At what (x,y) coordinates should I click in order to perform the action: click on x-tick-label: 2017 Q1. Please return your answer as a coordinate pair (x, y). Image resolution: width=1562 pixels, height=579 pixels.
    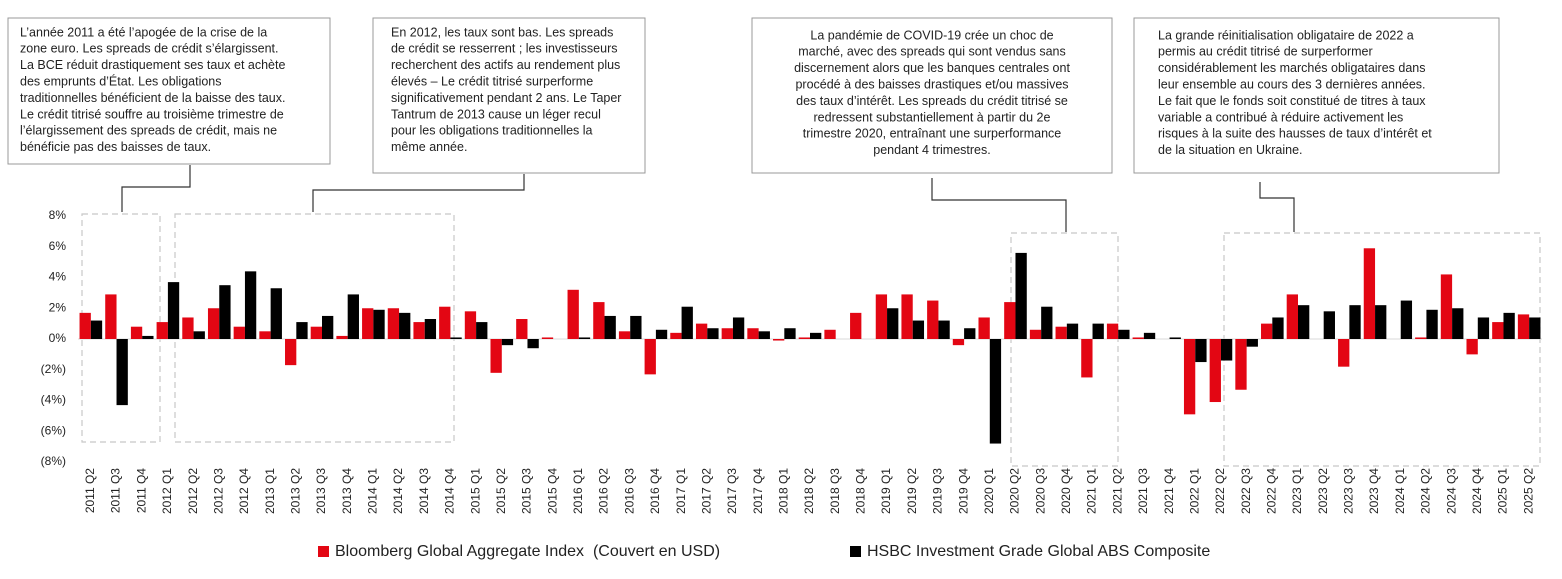
    Looking at the image, I should click on (681, 491).